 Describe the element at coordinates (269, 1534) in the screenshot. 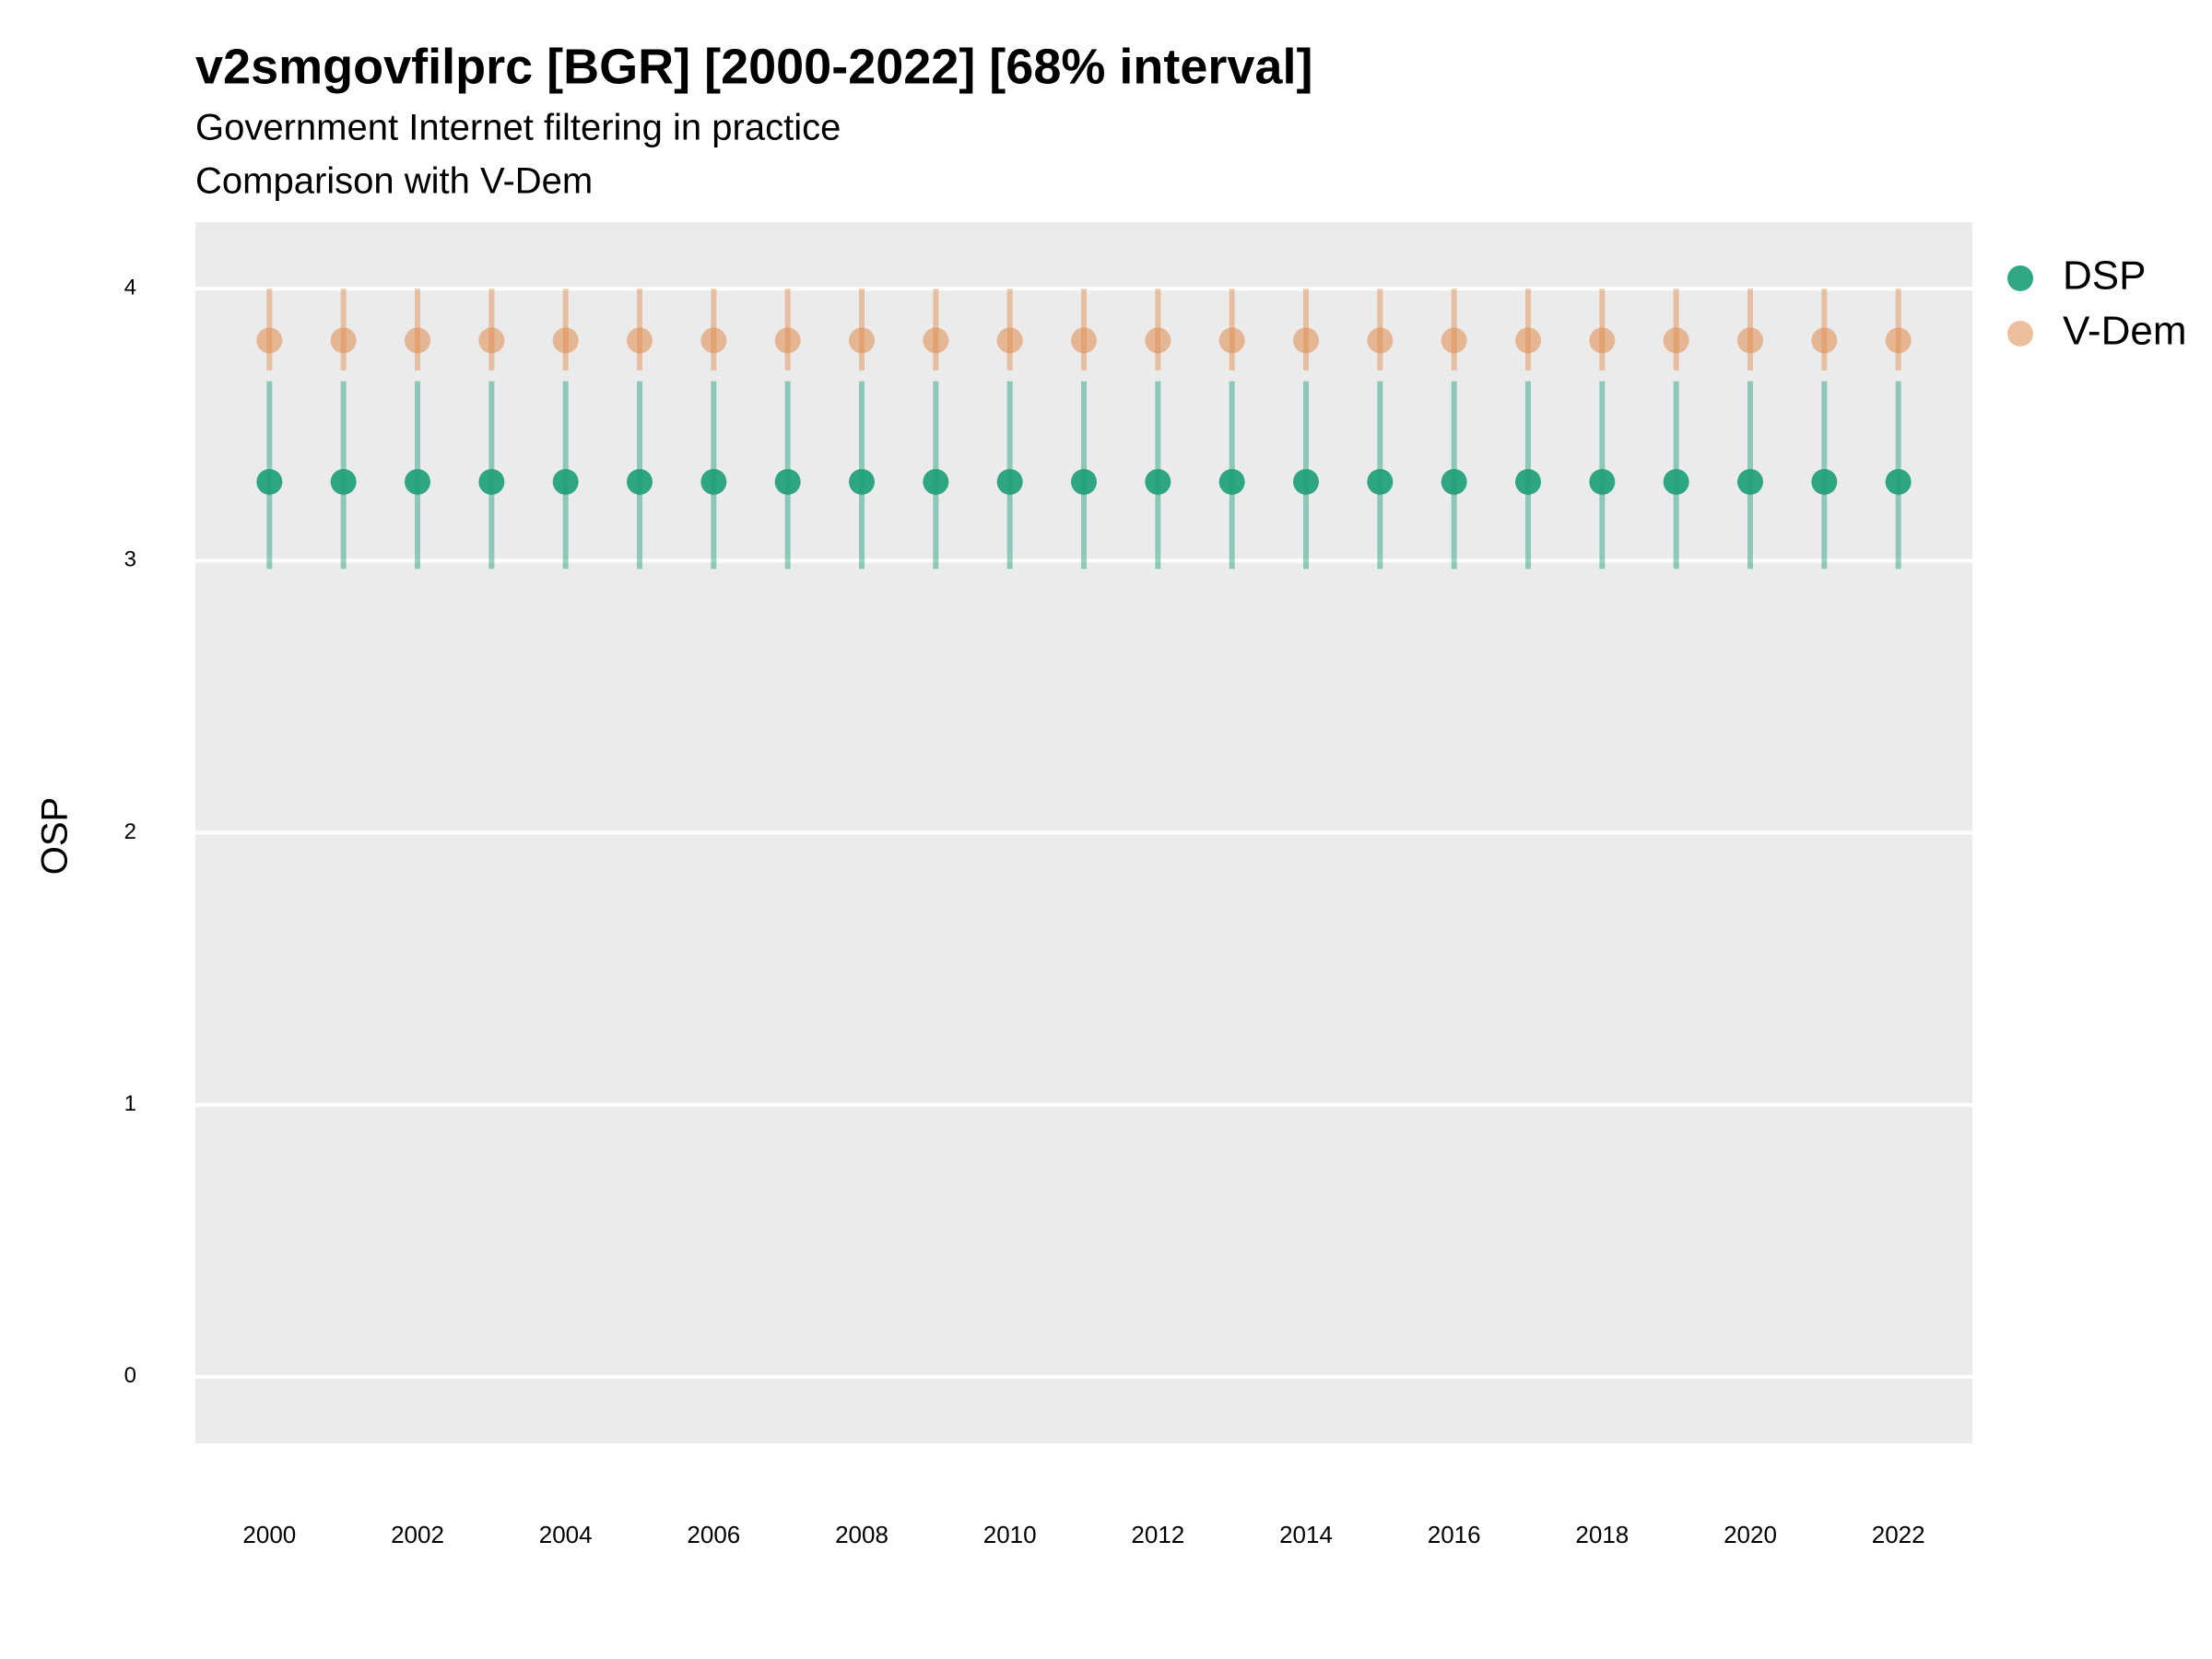

I see `x-tick-label: 2000` at that location.